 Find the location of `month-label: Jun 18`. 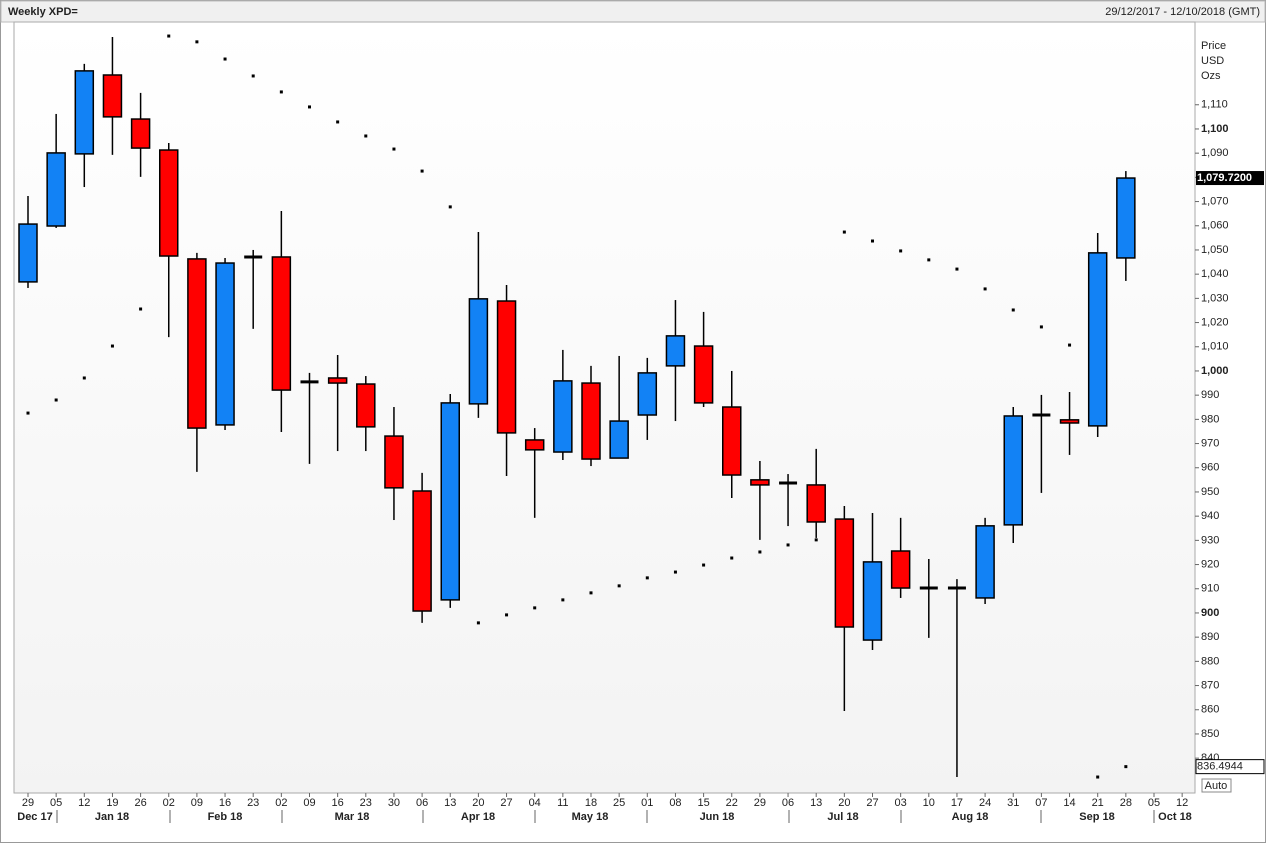

month-label: Jun 18 is located at coordinates (717, 817).